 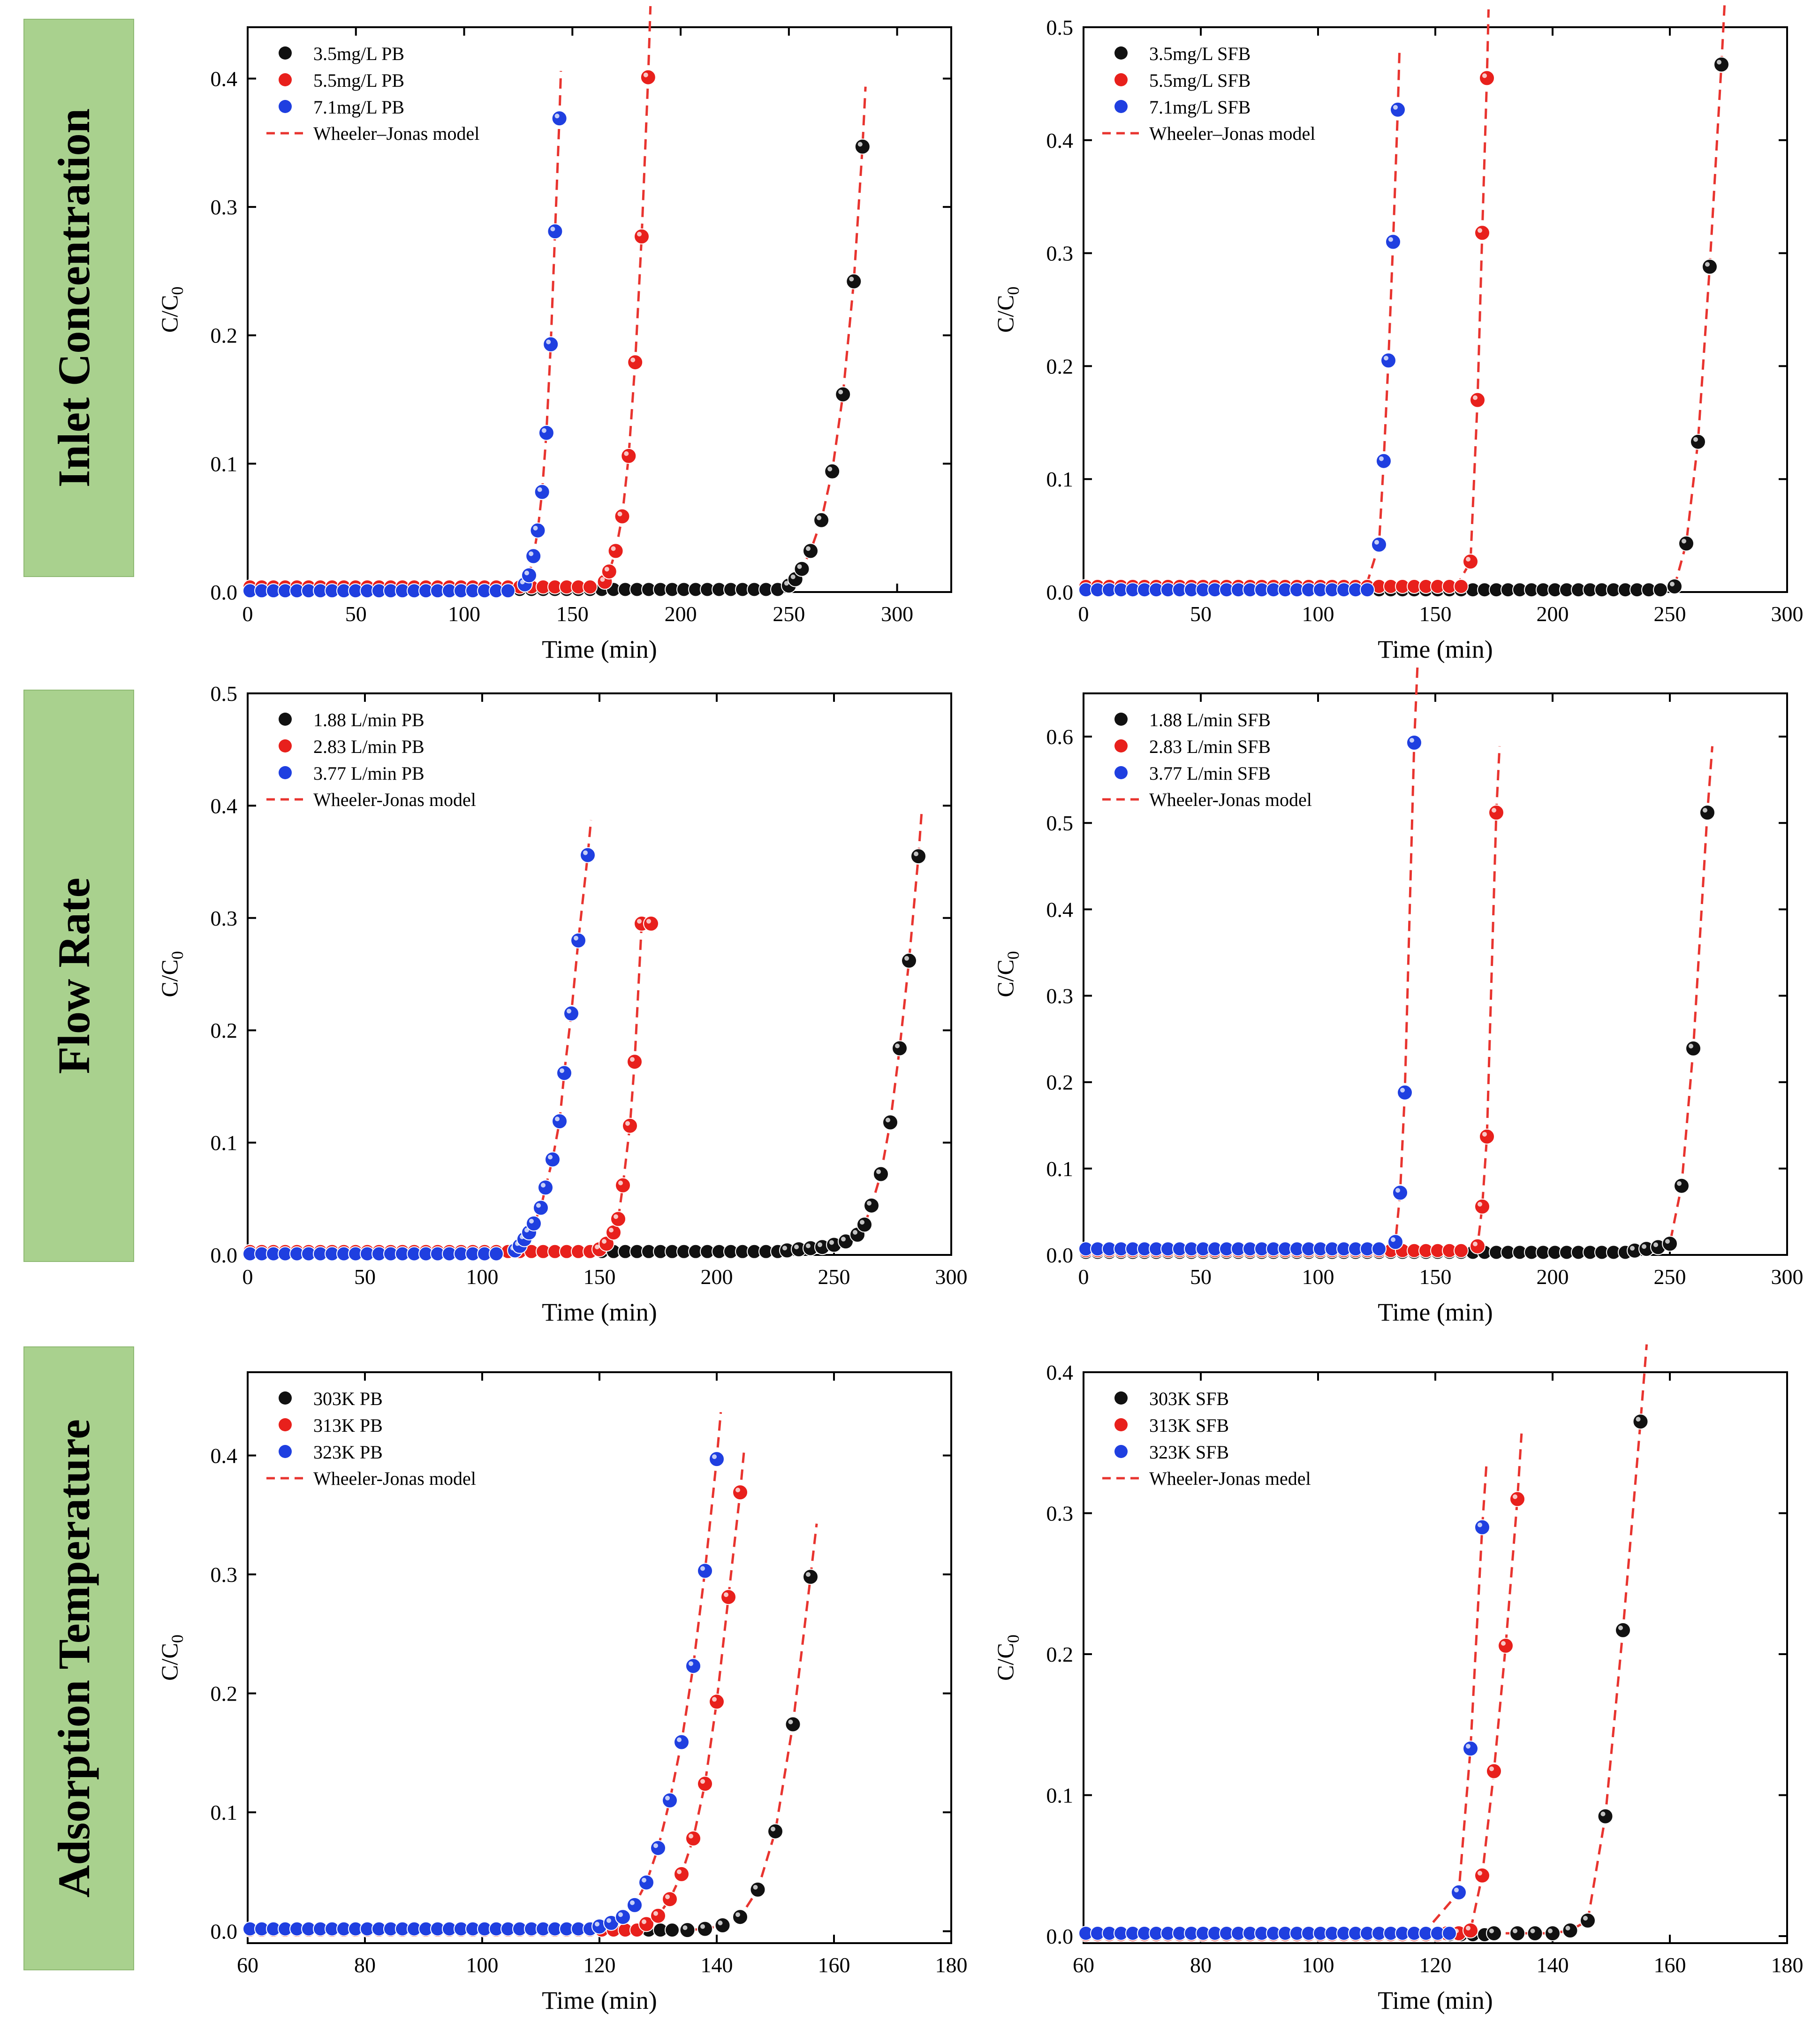 What do you see at coordinates (358, 80) in the screenshot?
I see `legend-label: 5.5mg/L PB` at bounding box center [358, 80].